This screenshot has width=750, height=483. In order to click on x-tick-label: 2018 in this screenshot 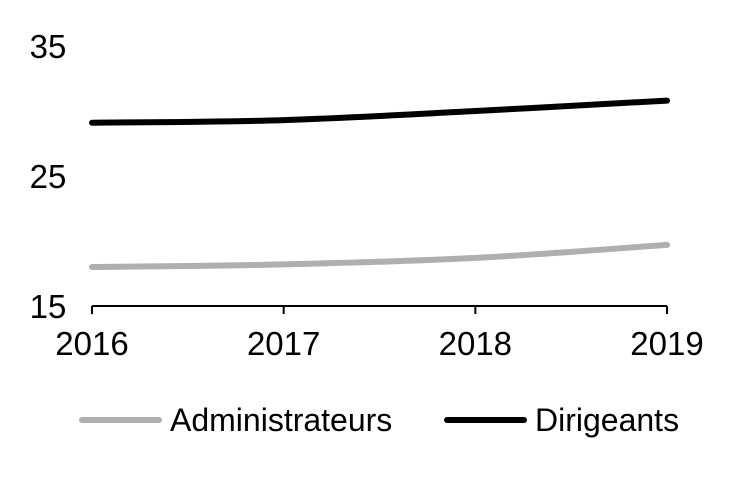, I will do `click(475, 343)`.